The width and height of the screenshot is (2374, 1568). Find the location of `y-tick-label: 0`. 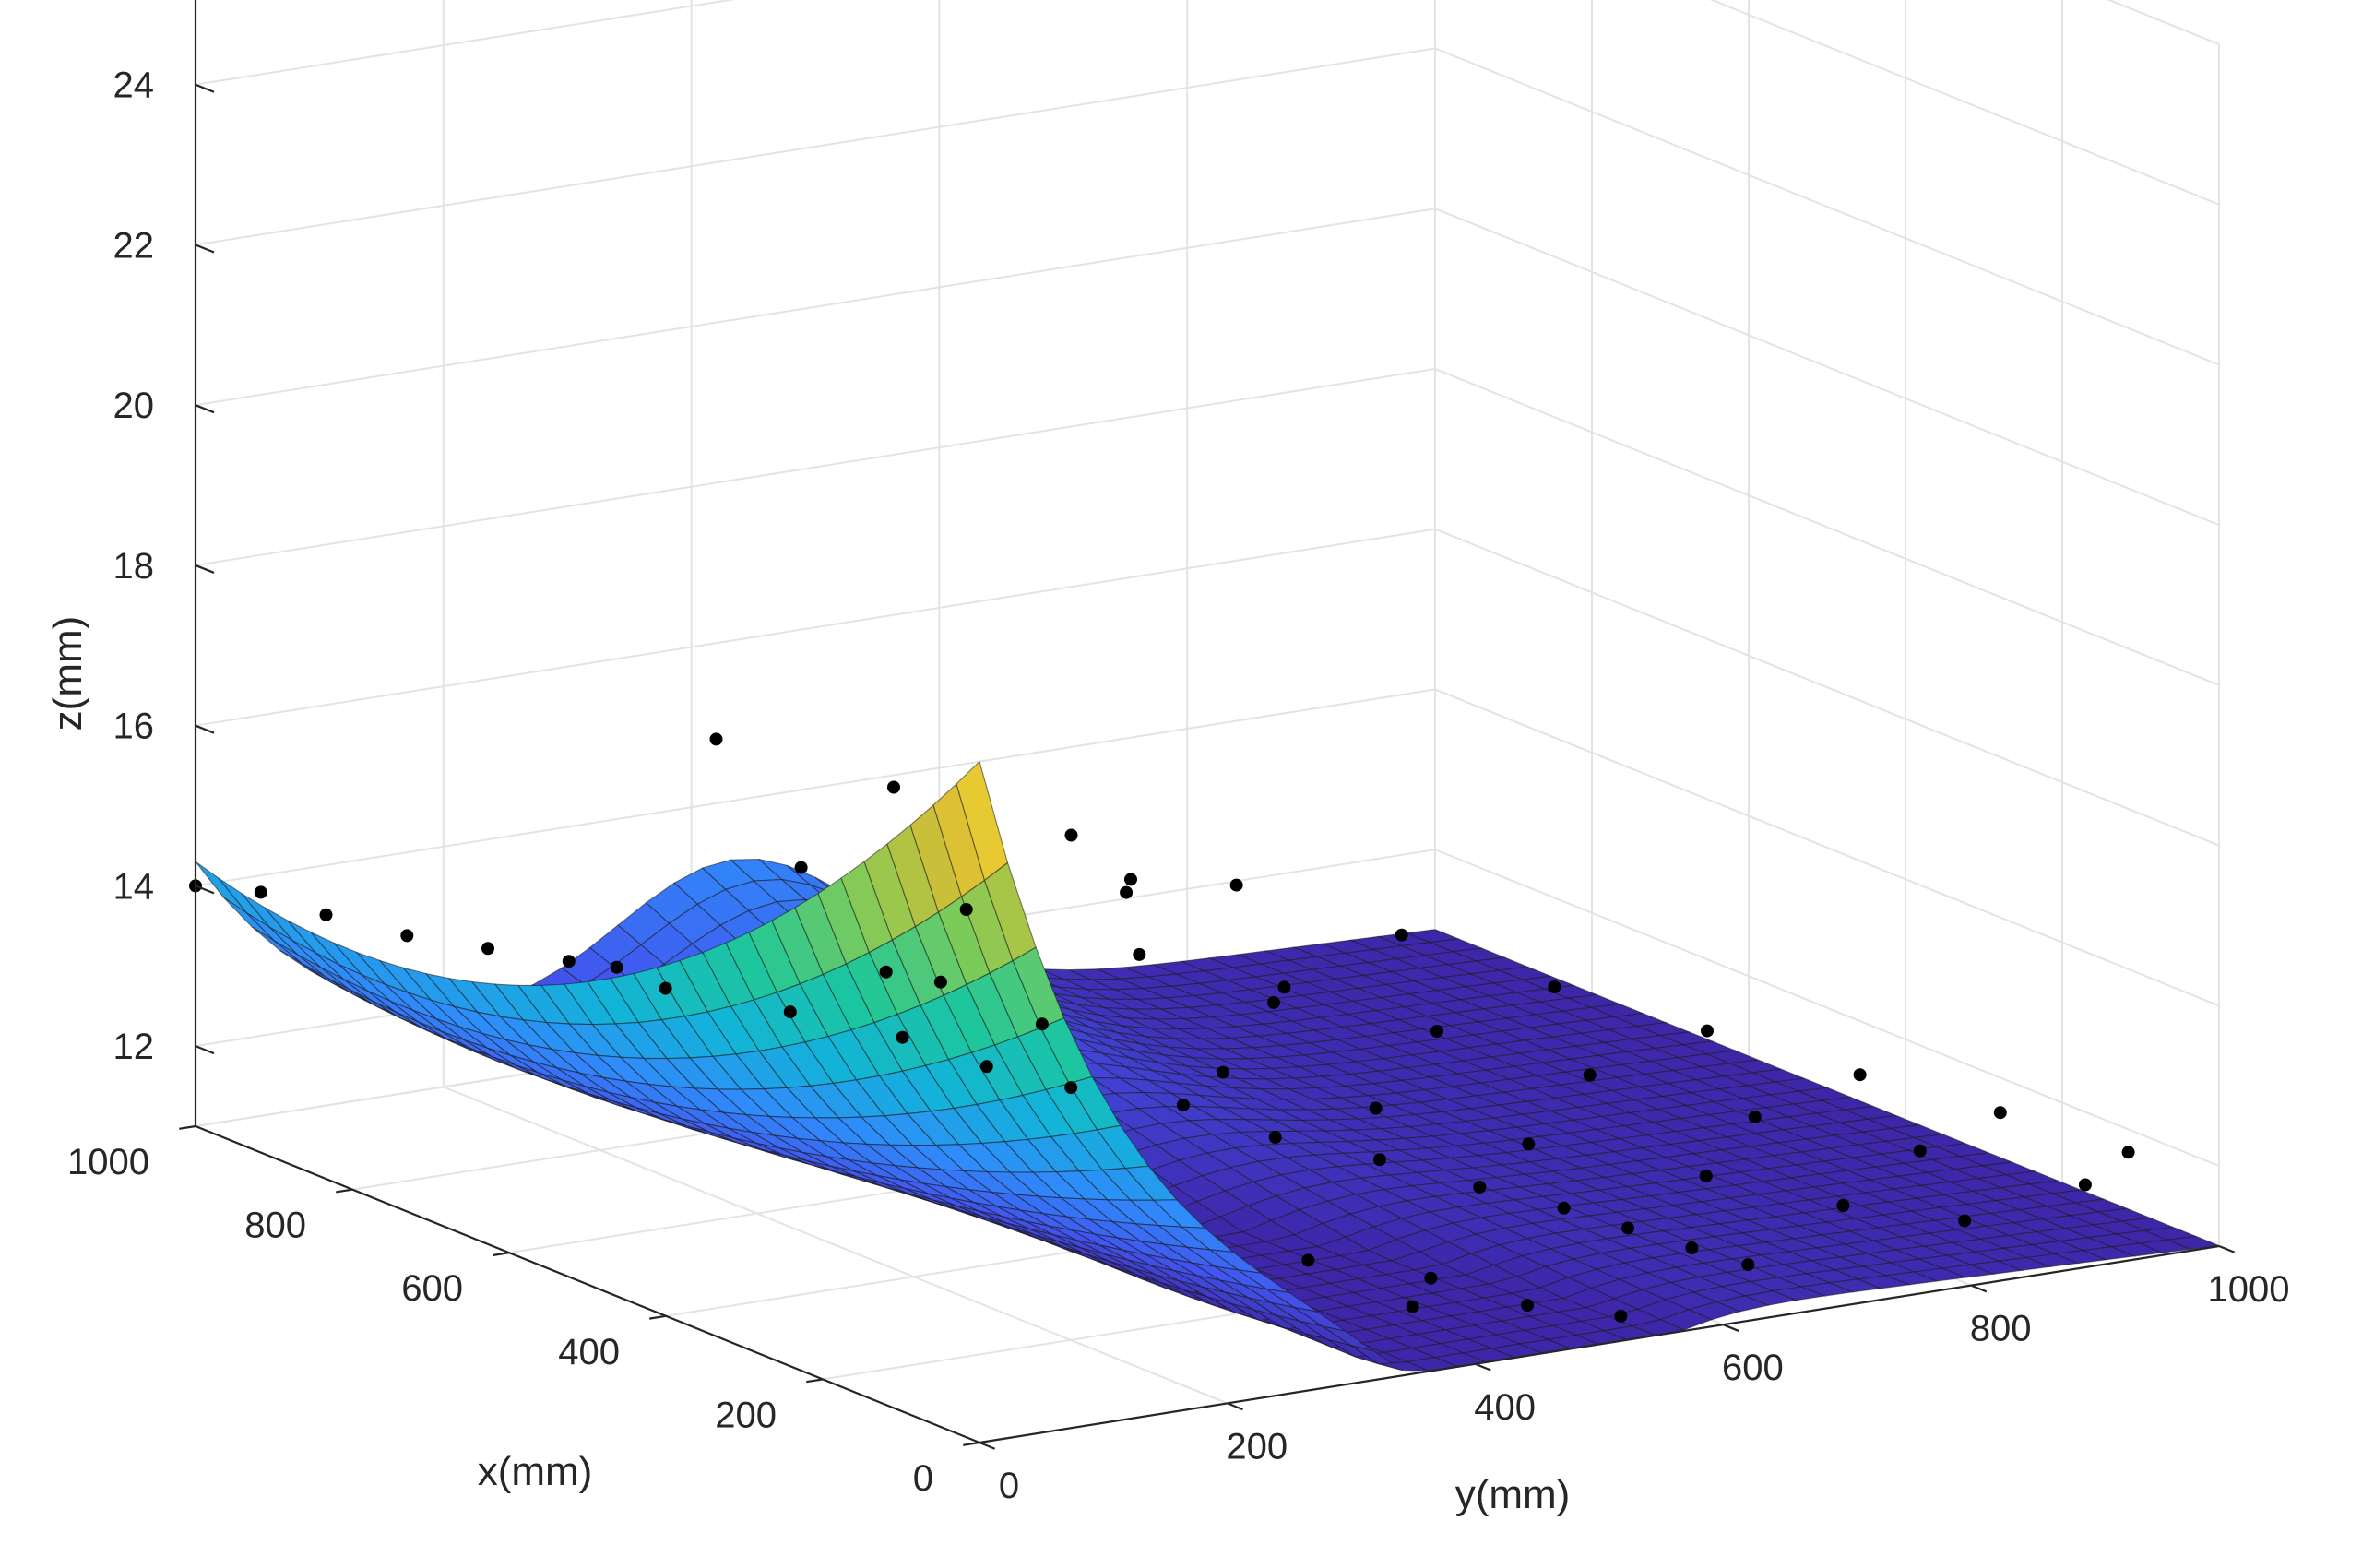

y-tick-label: 0 is located at coordinates (1009, 1486).